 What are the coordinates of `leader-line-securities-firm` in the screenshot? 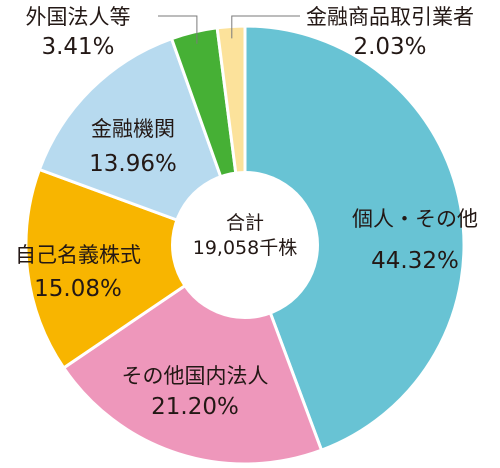 It's located at (265, 27).